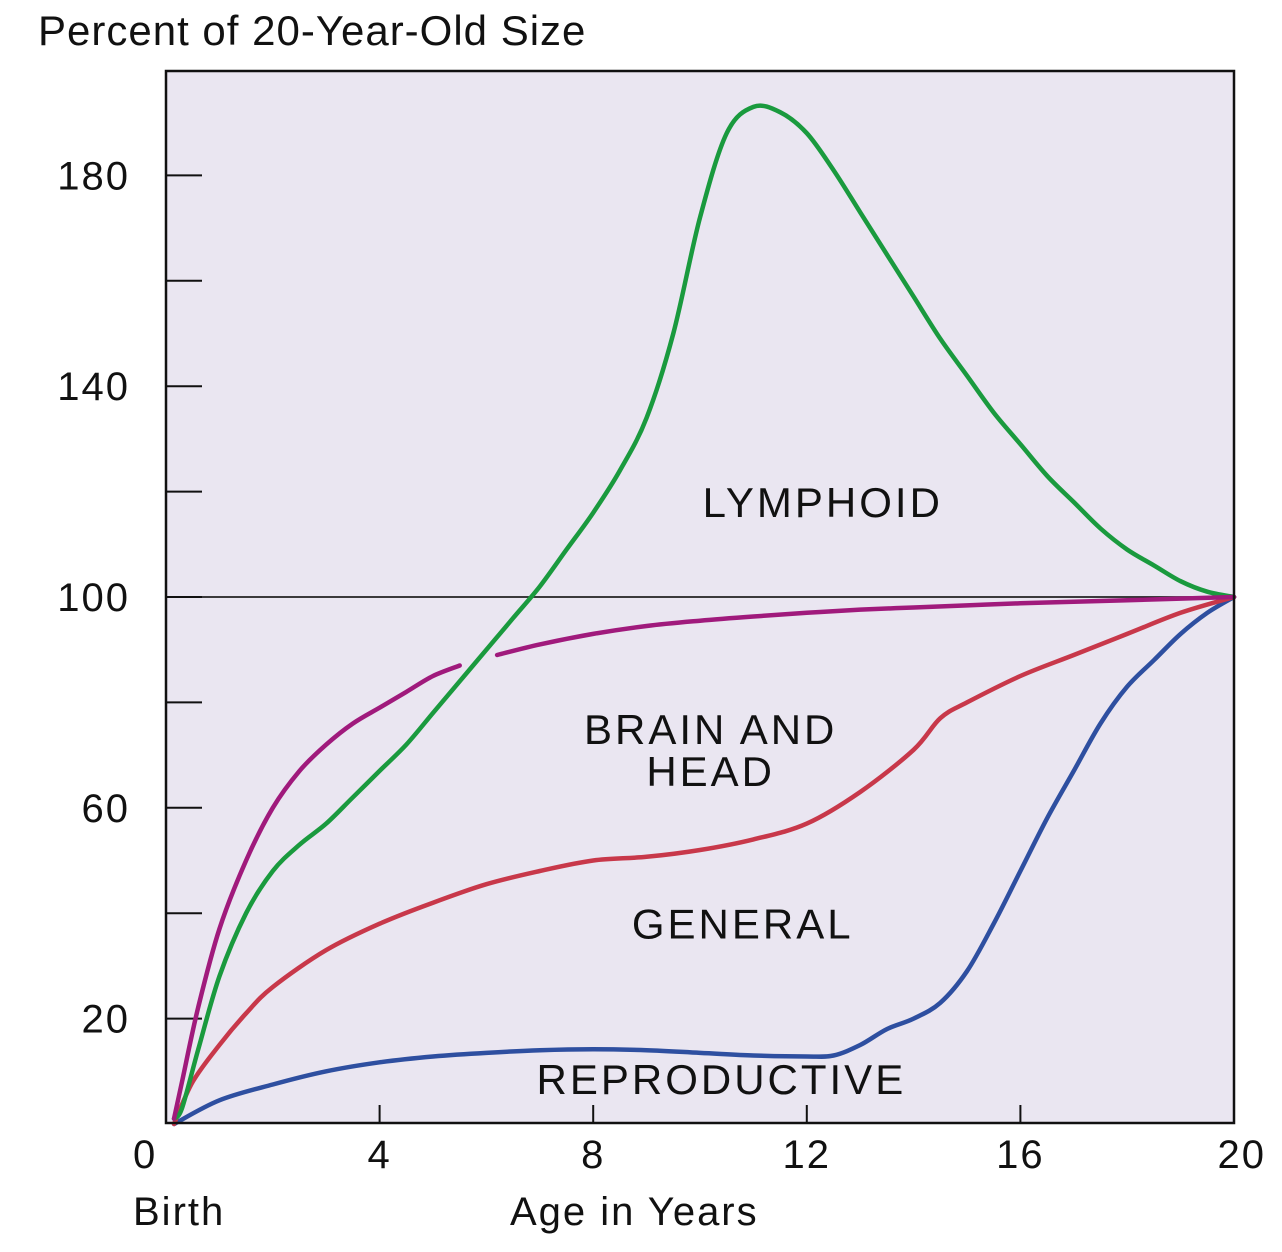 The image size is (1282, 1252). I want to click on series-label-reproductive: REPRODUCTIVE, so click(722, 1079).